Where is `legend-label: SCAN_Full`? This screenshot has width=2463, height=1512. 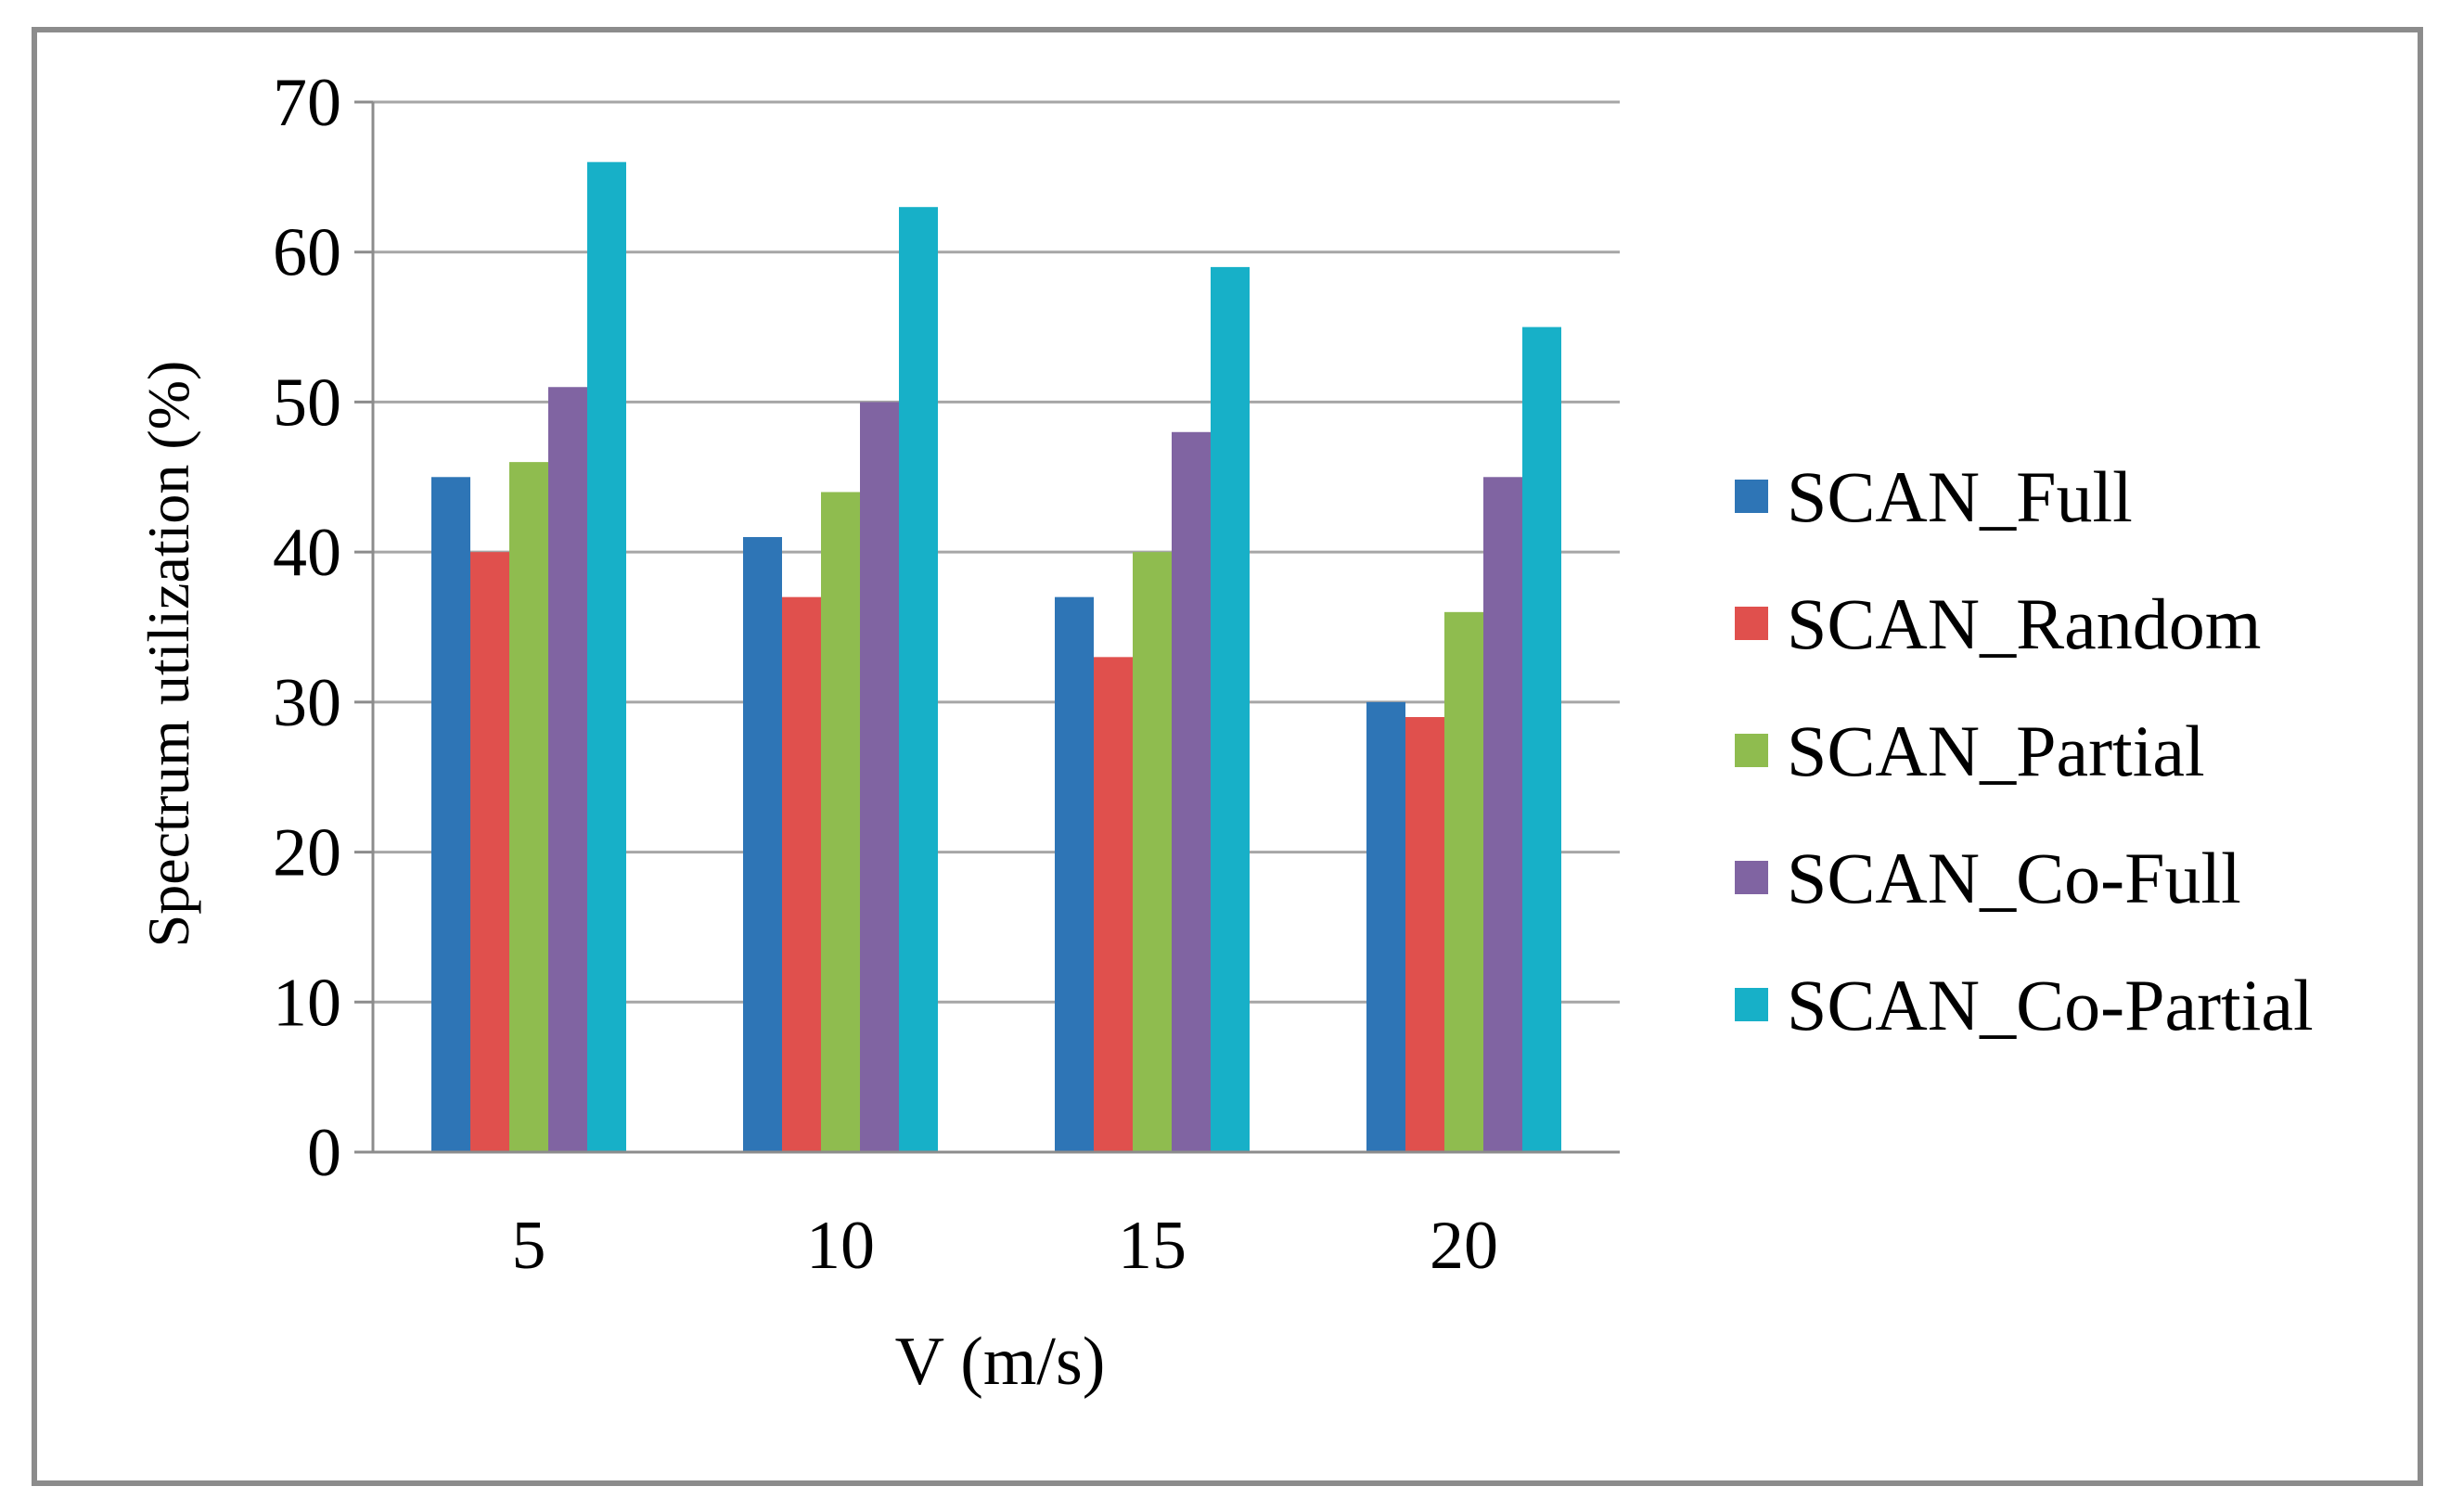 legend-label: SCAN_Full is located at coordinates (1960, 496).